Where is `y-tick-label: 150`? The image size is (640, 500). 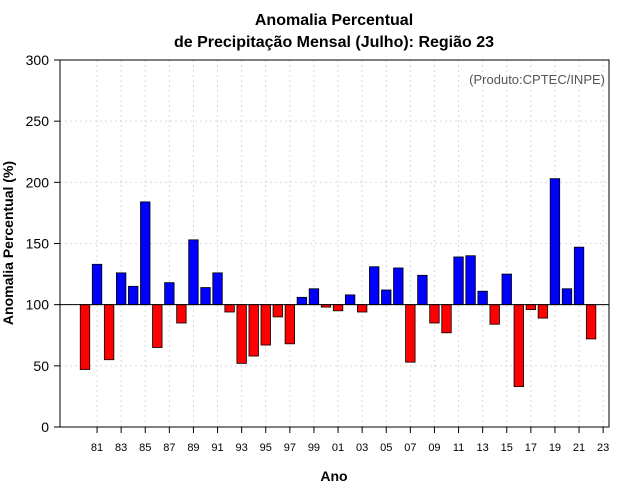 y-tick-label: 150 is located at coordinates (38, 244).